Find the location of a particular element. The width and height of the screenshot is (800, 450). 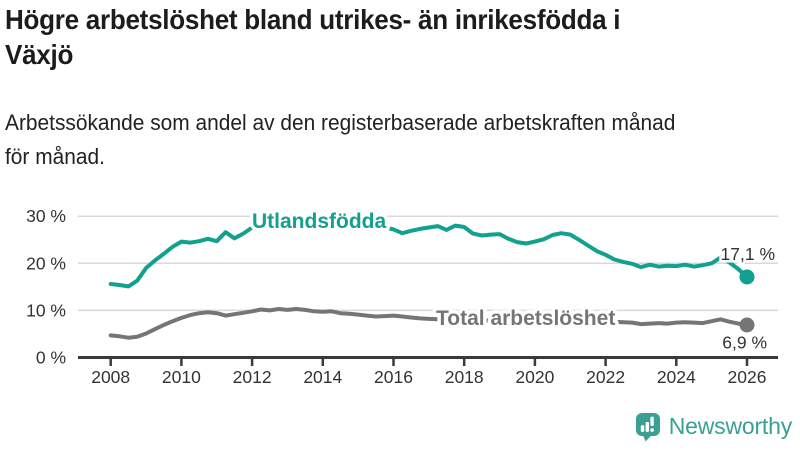

page-title-line2: Växjö is located at coordinates (39, 54).